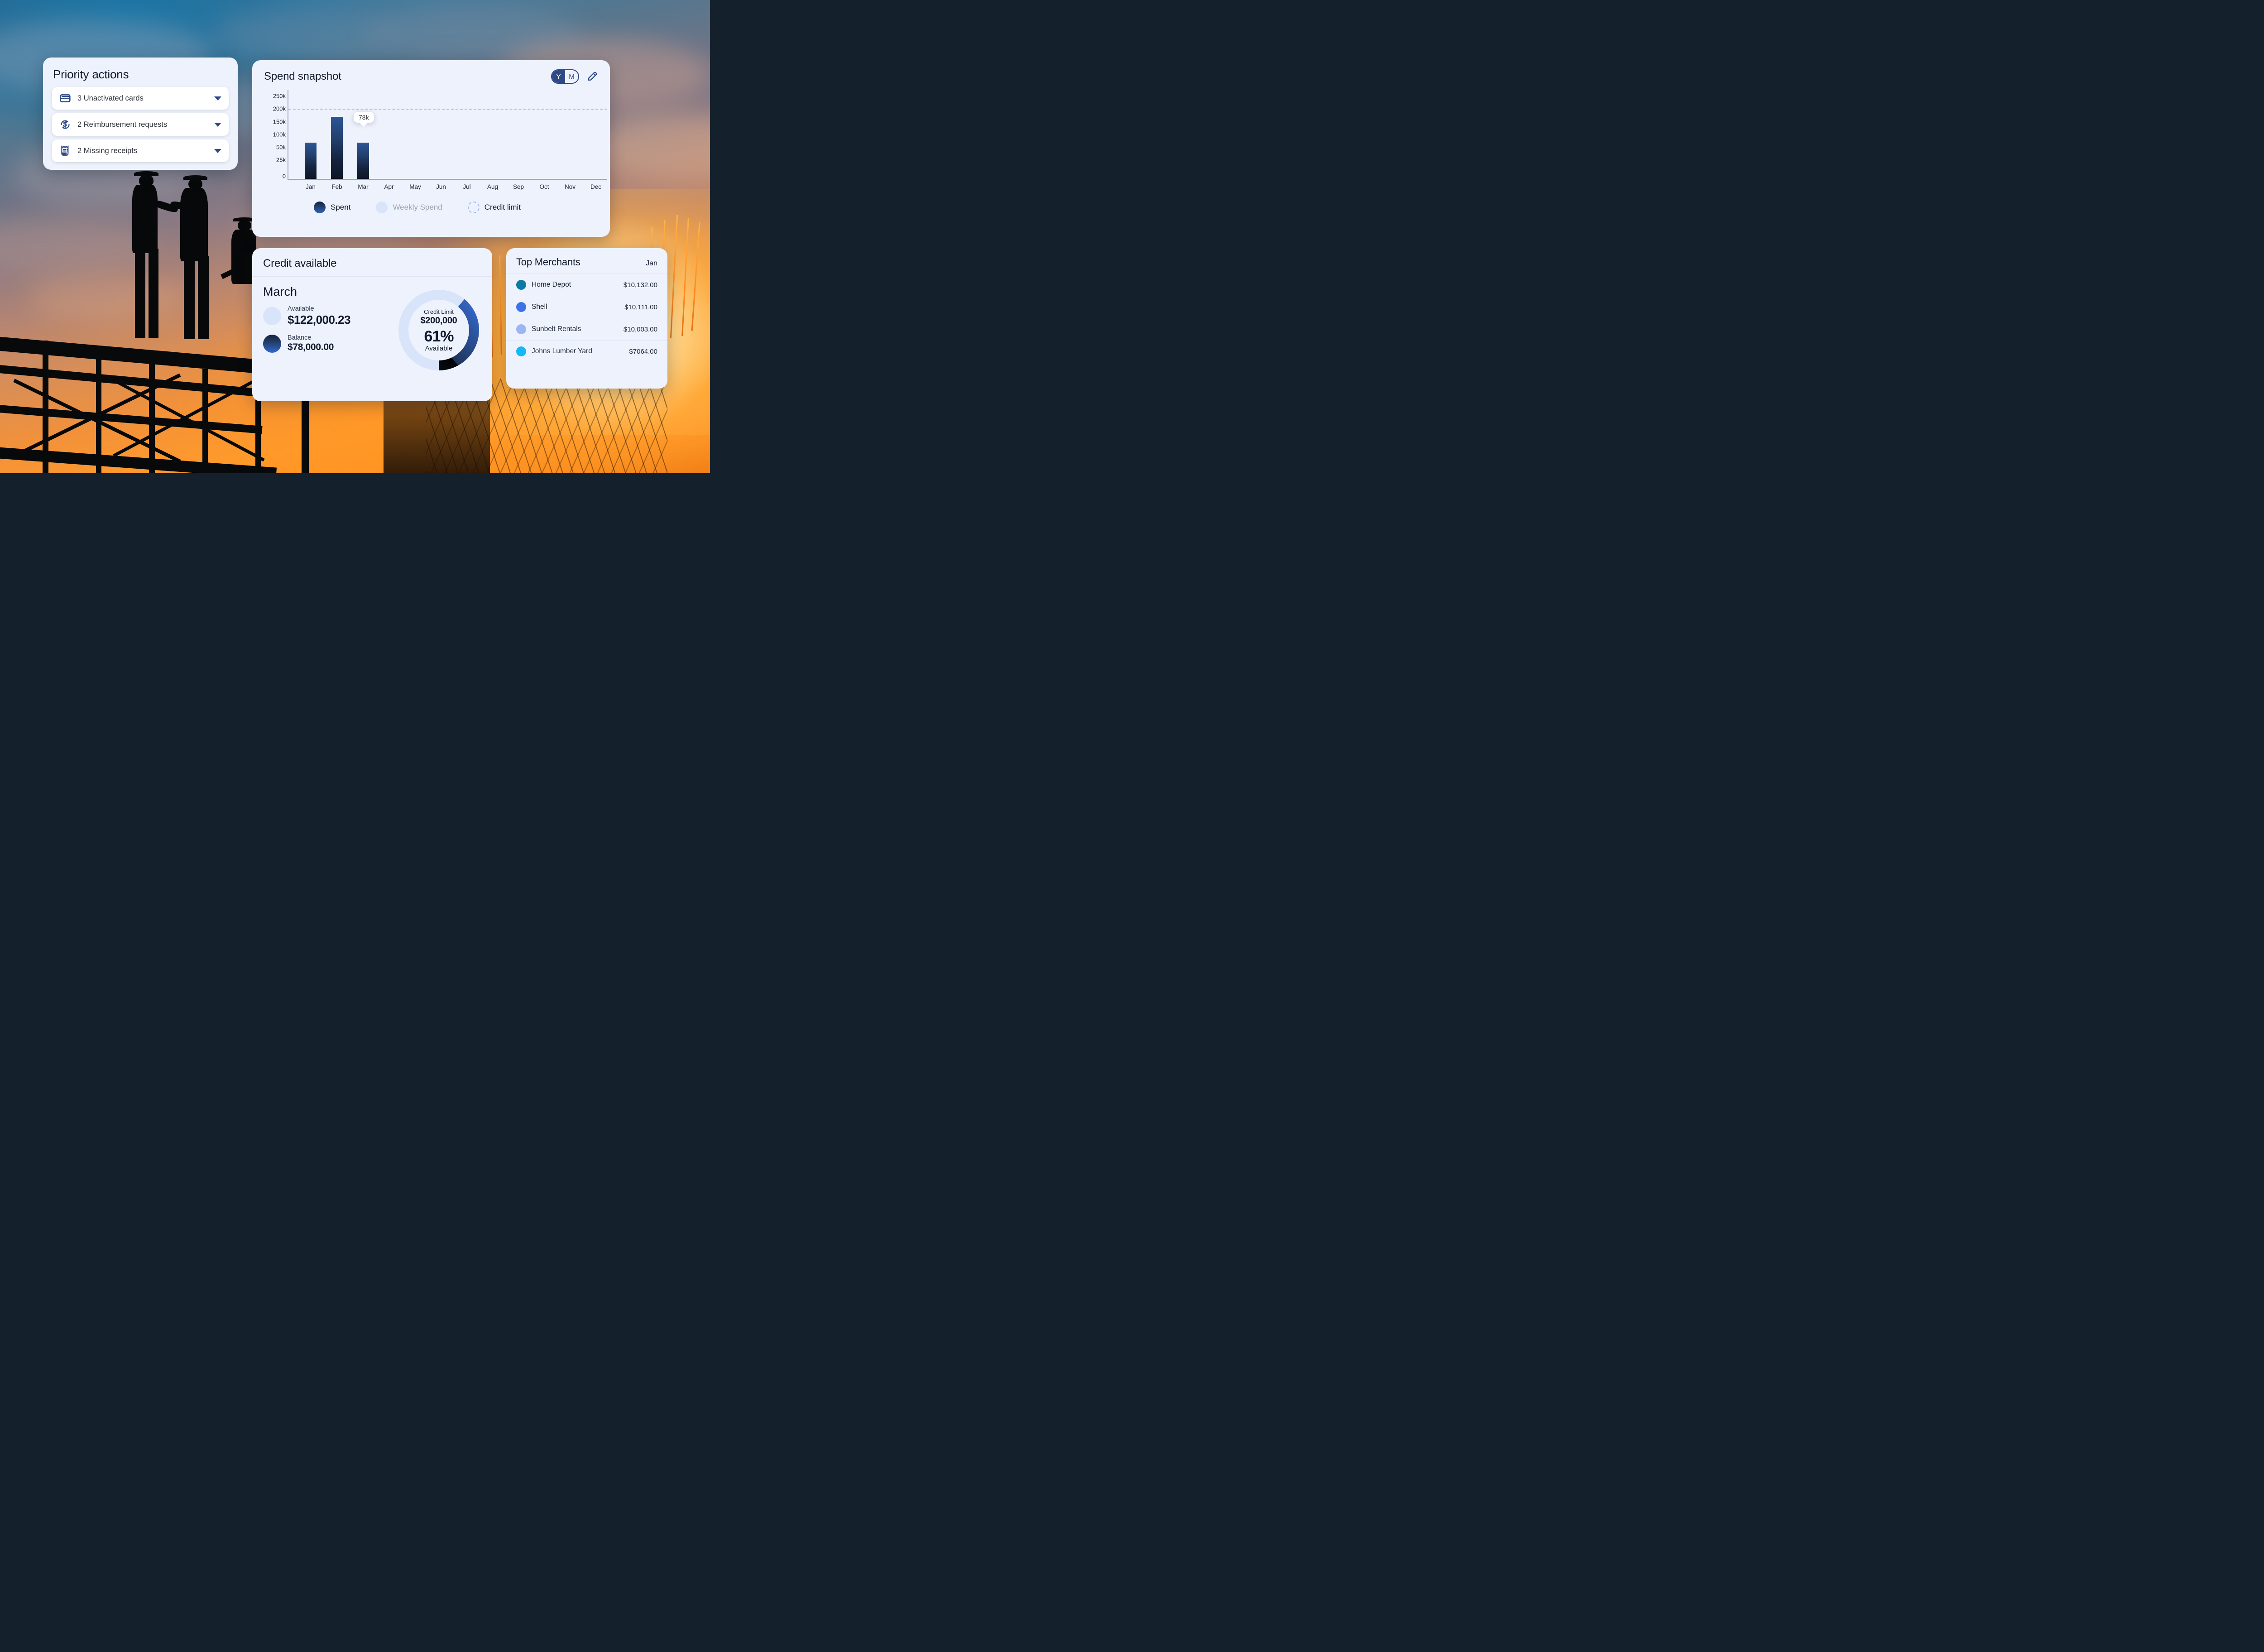  What do you see at coordinates (439, 348) in the screenshot?
I see `available-percent-sublabel: Available` at bounding box center [439, 348].